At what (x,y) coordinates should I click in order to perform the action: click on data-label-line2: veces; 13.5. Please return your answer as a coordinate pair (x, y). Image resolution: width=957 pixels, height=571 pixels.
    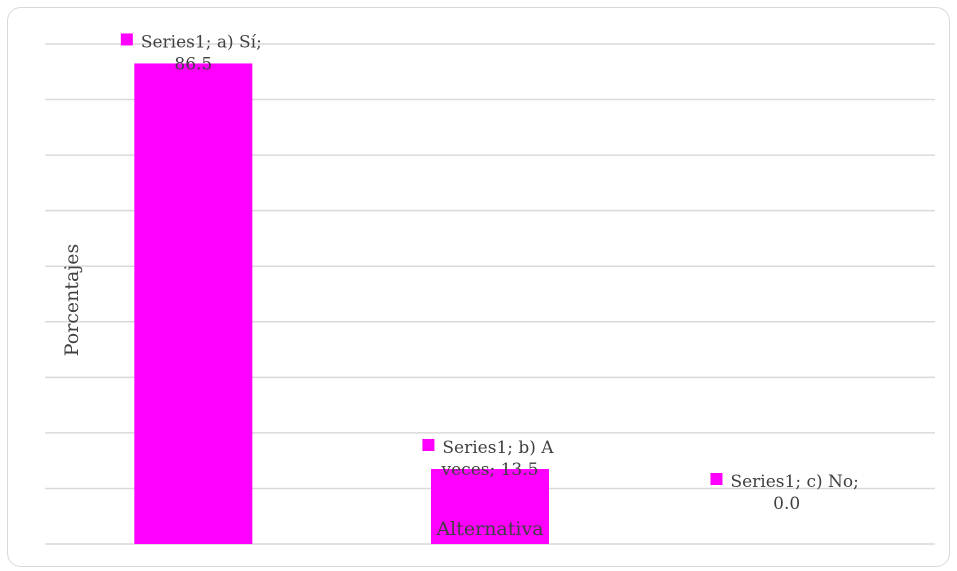
    Looking at the image, I should click on (490, 470).